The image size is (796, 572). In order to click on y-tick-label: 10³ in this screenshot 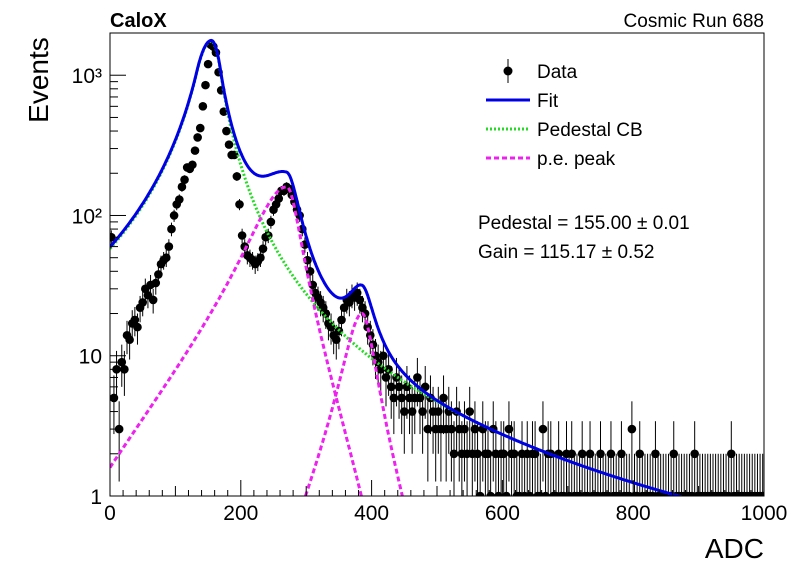, I will do `click(87, 76)`.